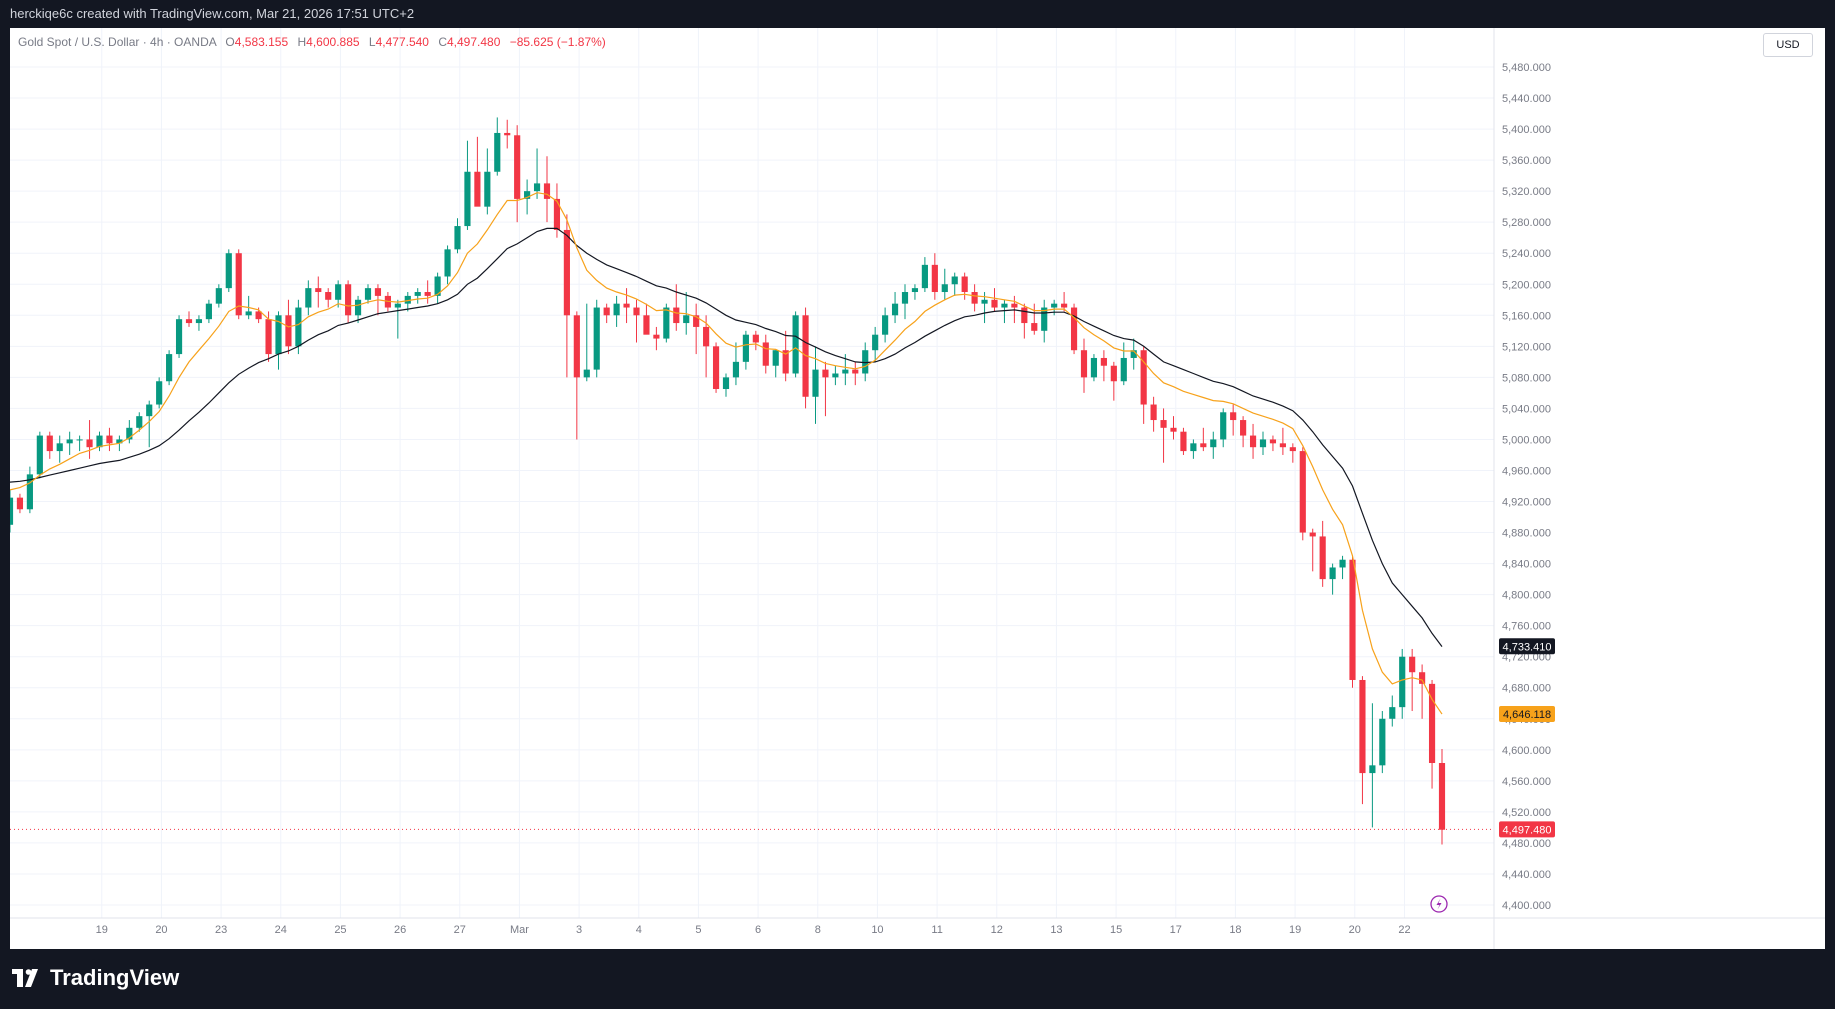 The height and width of the screenshot is (1009, 1835). Describe the element at coordinates (1526, 440) in the screenshot. I see `y-tick-label: 5,000.000` at that location.